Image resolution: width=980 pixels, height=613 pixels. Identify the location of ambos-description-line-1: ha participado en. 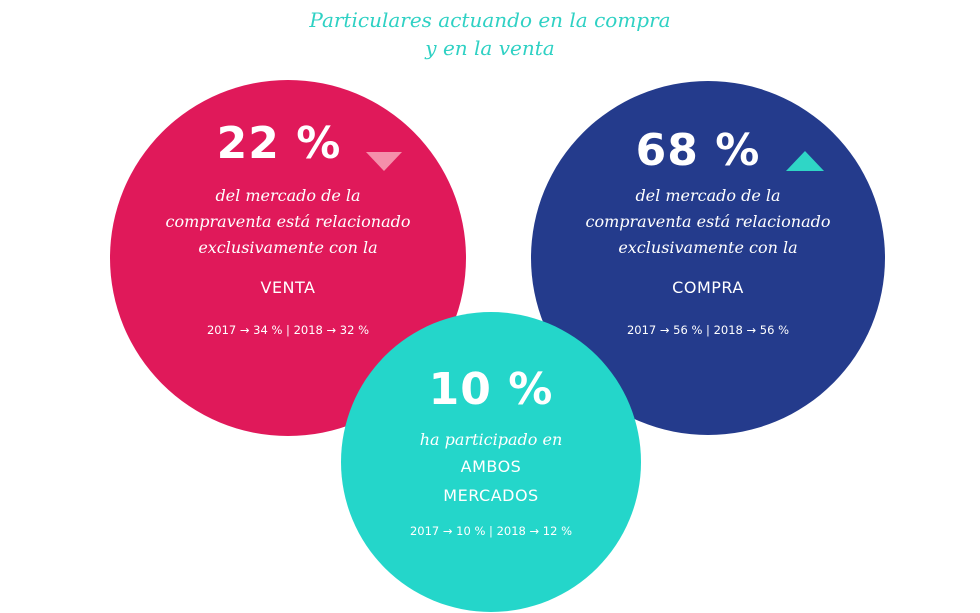
(491, 439).